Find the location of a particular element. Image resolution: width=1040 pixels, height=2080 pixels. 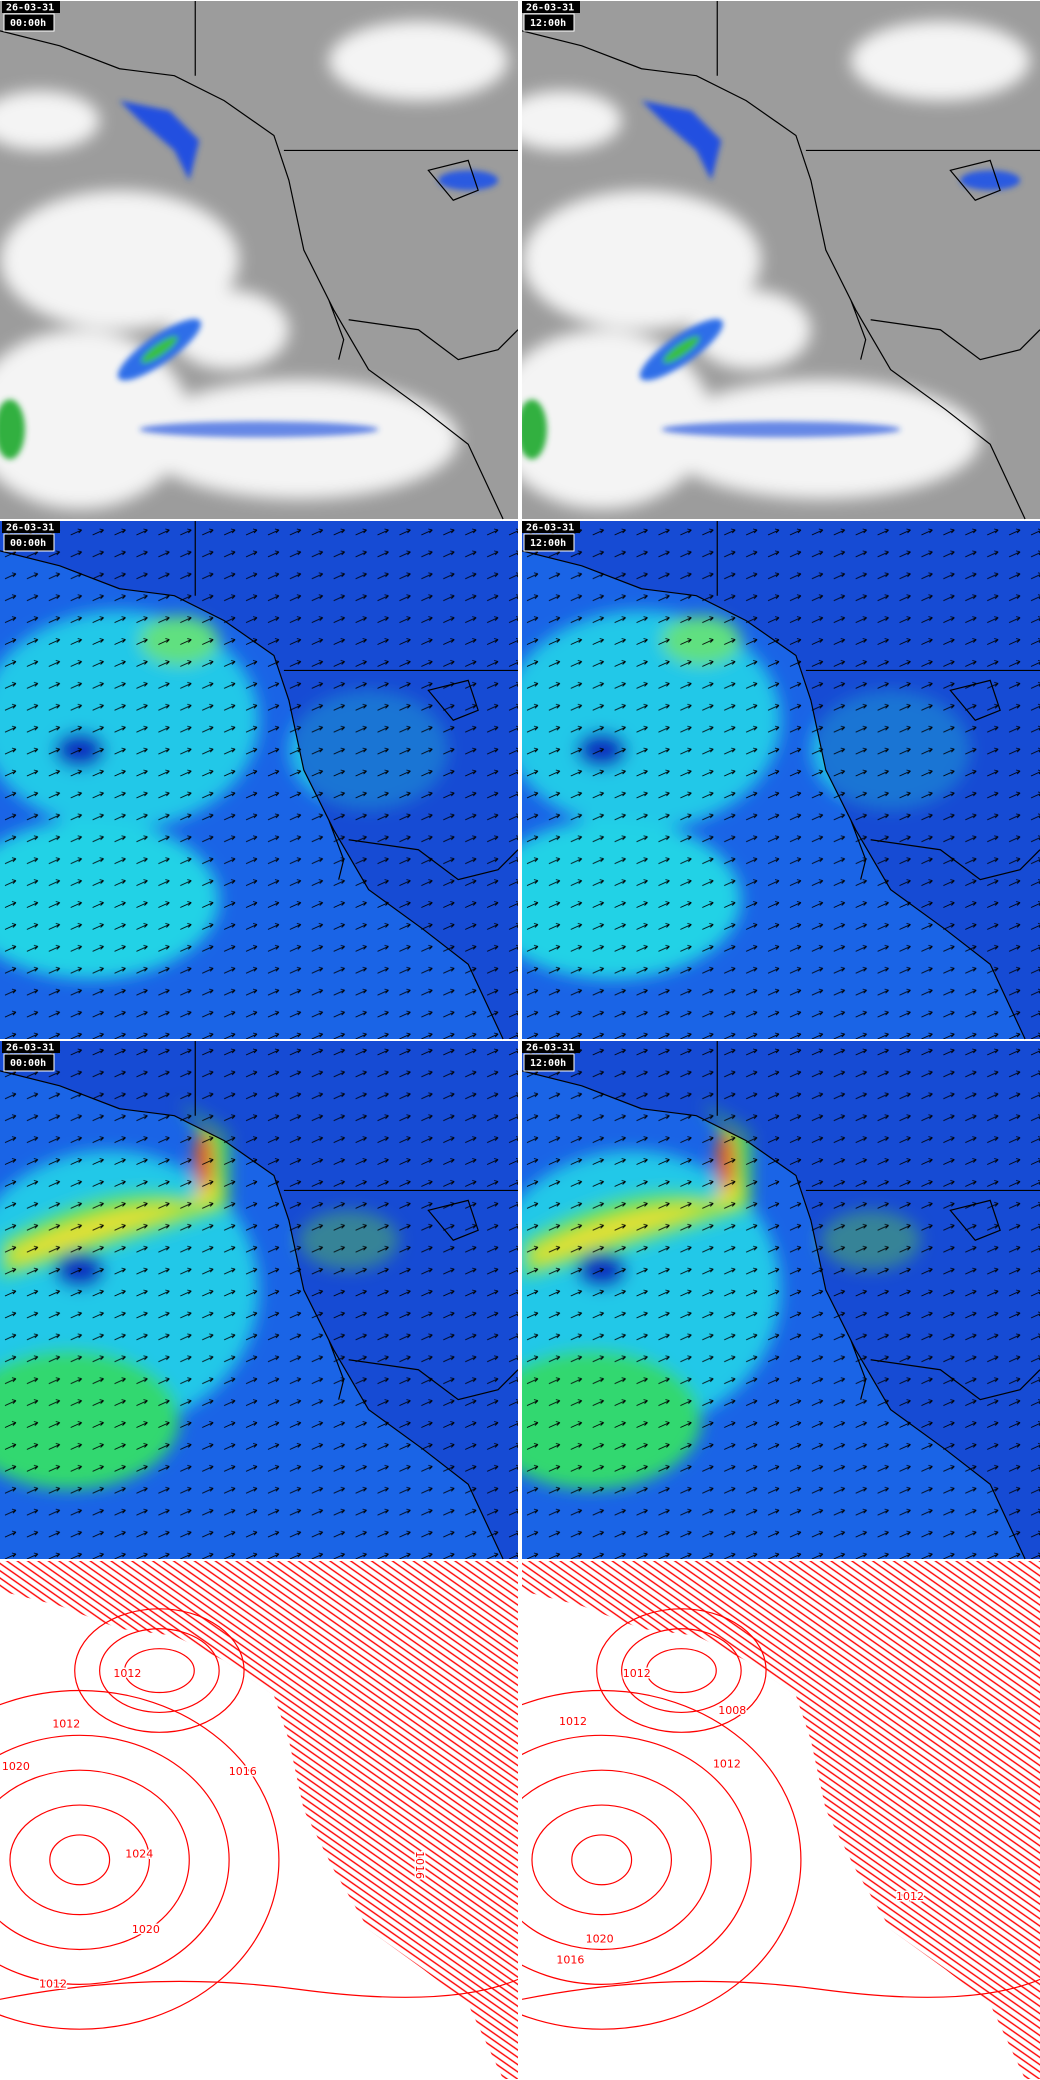

contour-label: 1008 is located at coordinates (732, 1710).